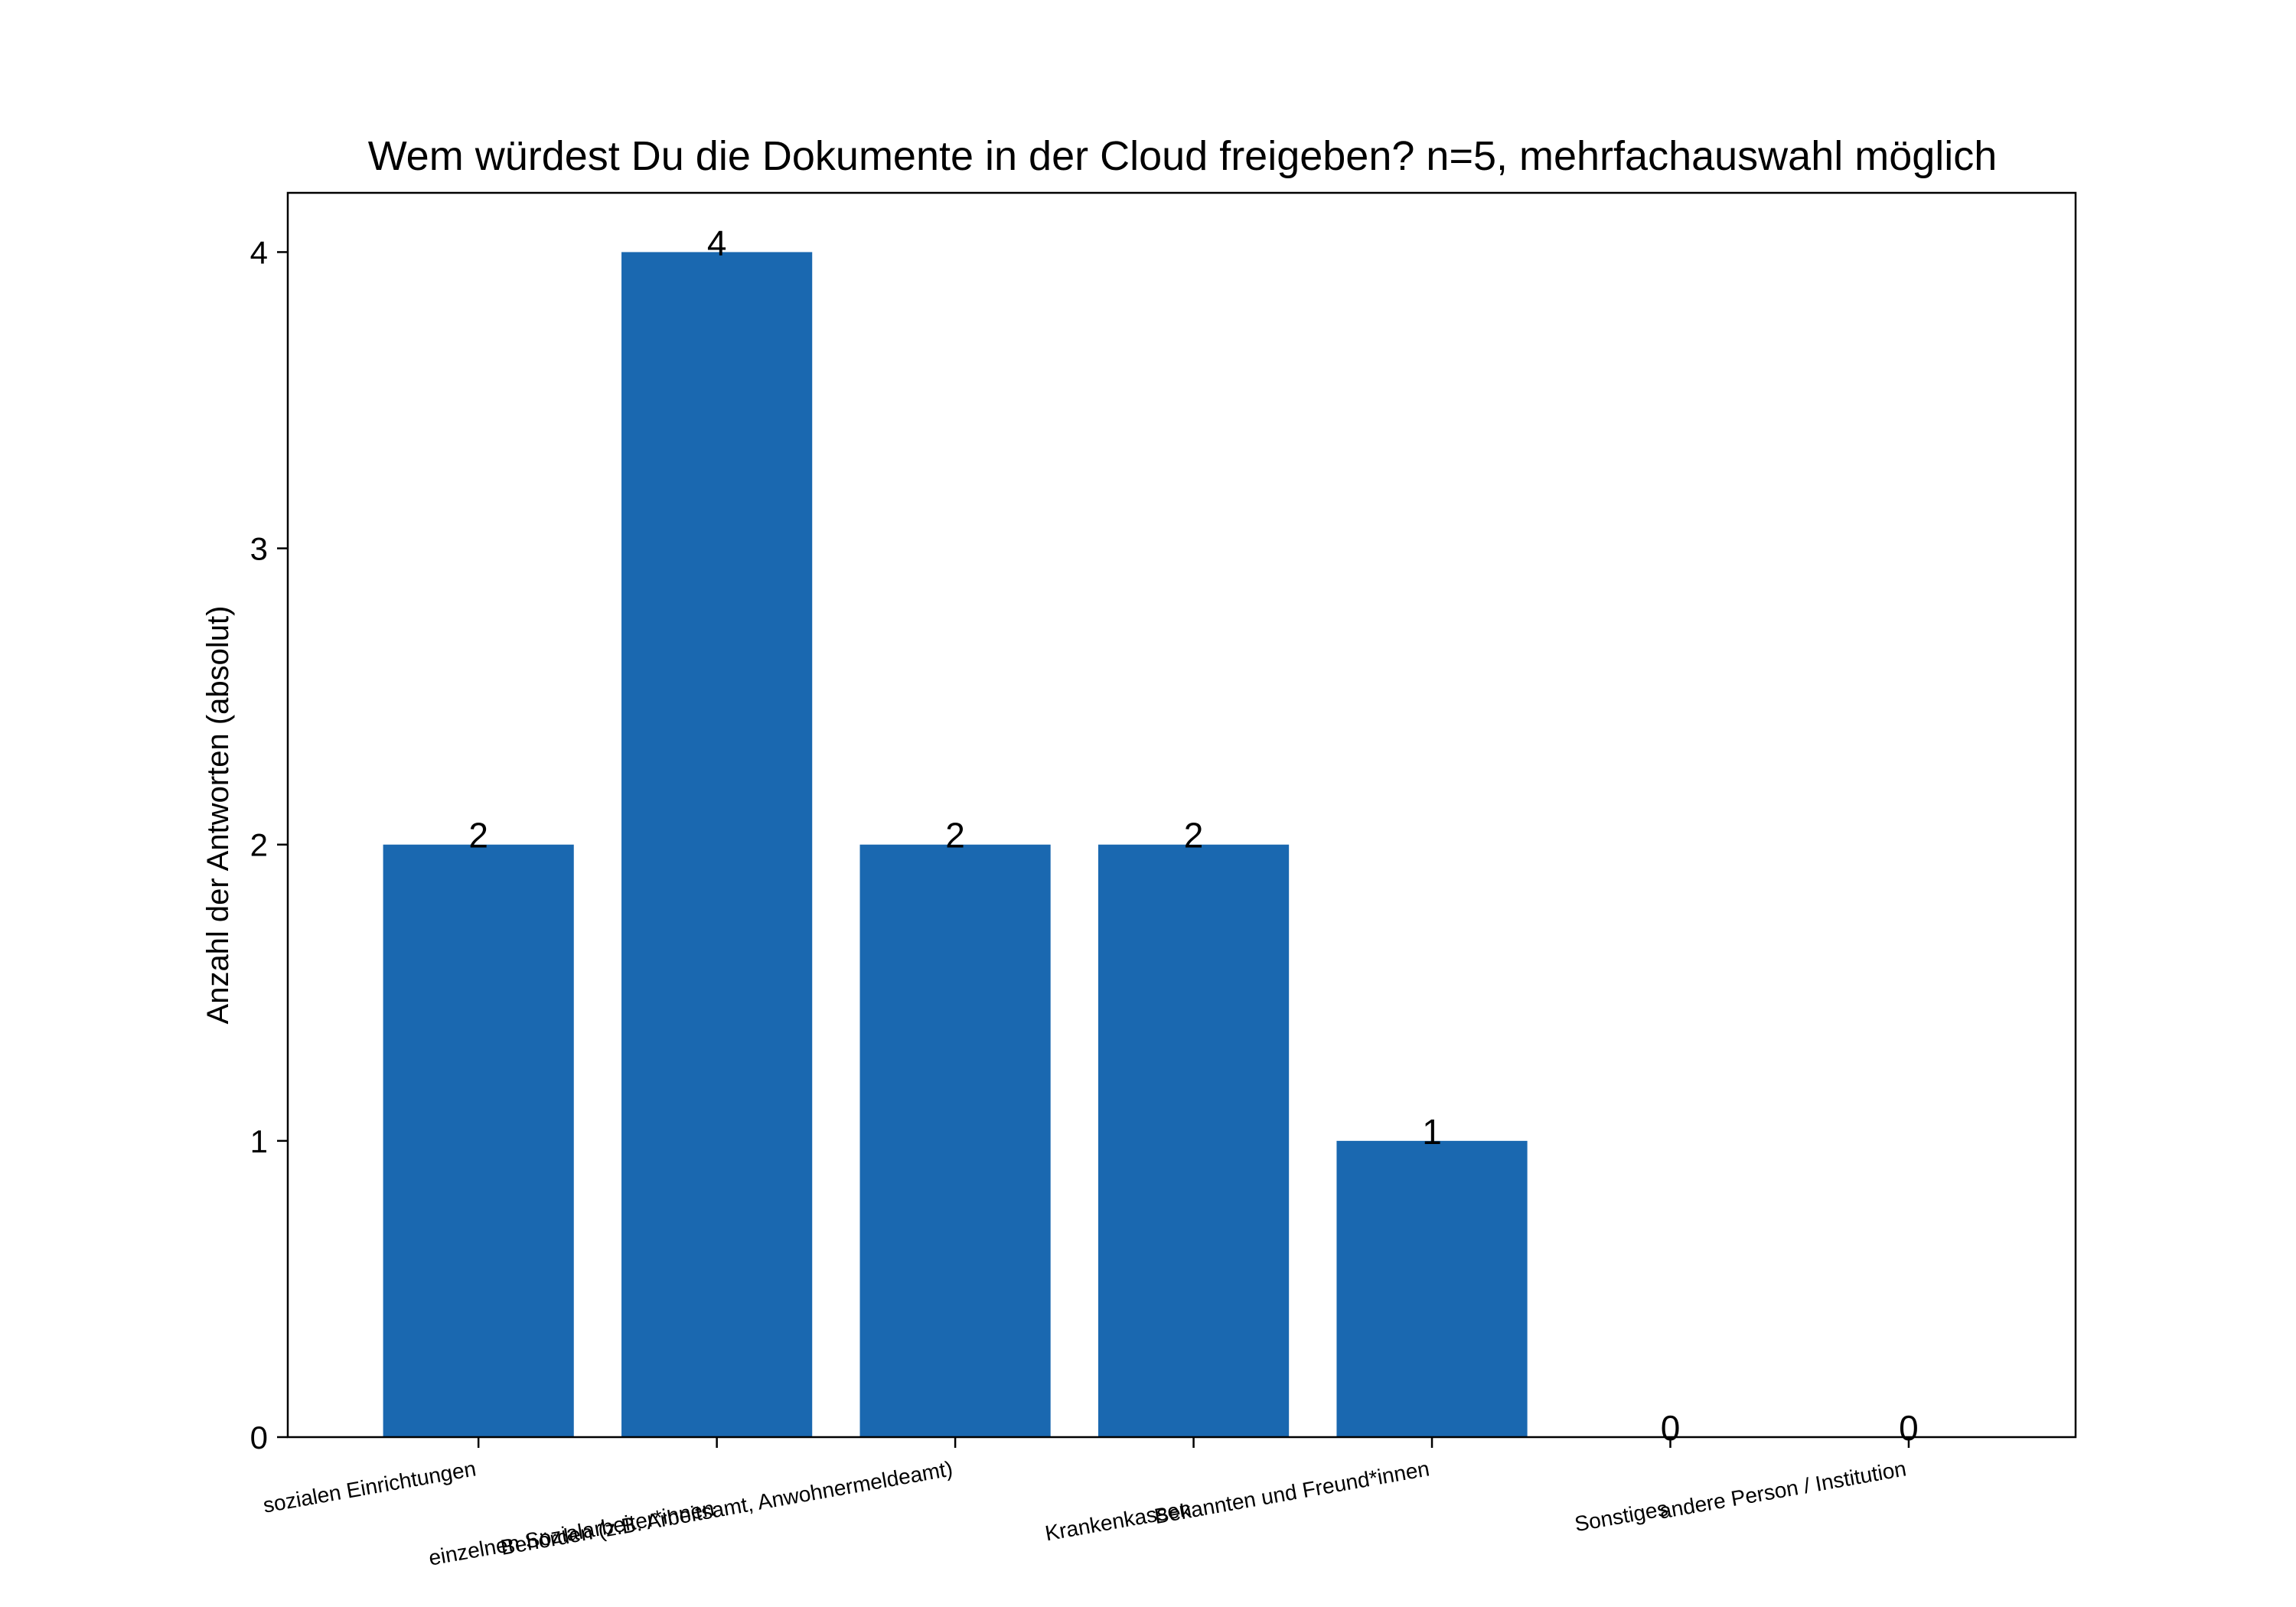 Image resolution: width=2296 pixels, height=1607 pixels. What do you see at coordinates (1783, 1489) in the screenshot?
I see `x-tick-label: andere Person / Institution` at bounding box center [1783, 1489].